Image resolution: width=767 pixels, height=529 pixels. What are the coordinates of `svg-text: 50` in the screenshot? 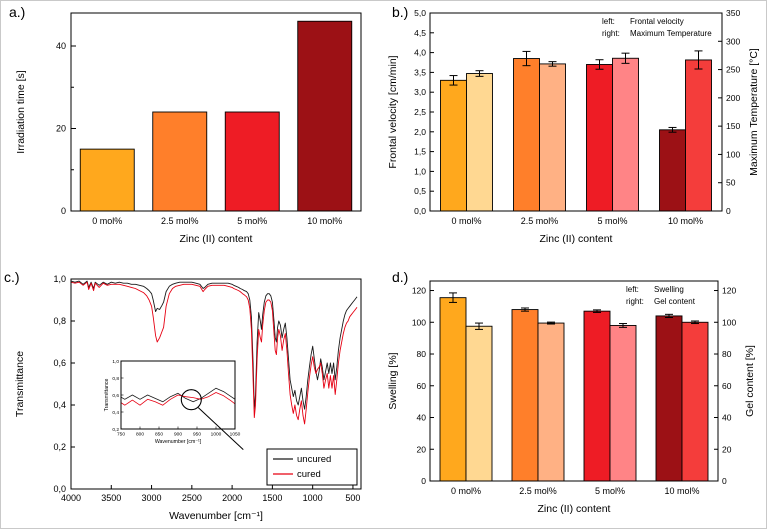 It's located at (731, 183).